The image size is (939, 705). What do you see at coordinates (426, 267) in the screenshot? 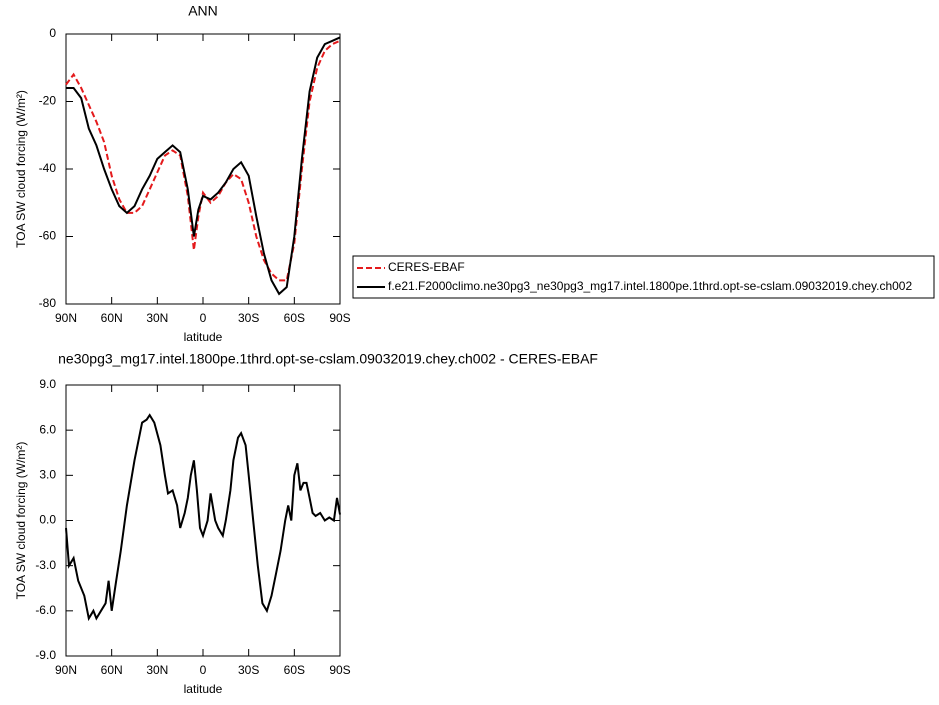
I see `legend-label: CERES-EBAF` at bounding box center [426, 267].